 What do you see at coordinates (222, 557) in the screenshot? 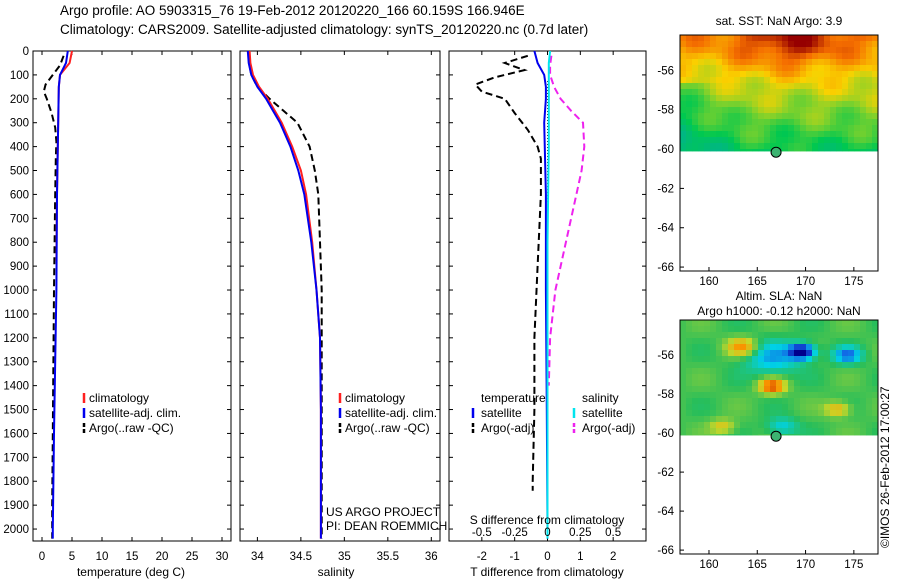
I see `temperature-tick-label: 30` at bounding box center [222, 557].